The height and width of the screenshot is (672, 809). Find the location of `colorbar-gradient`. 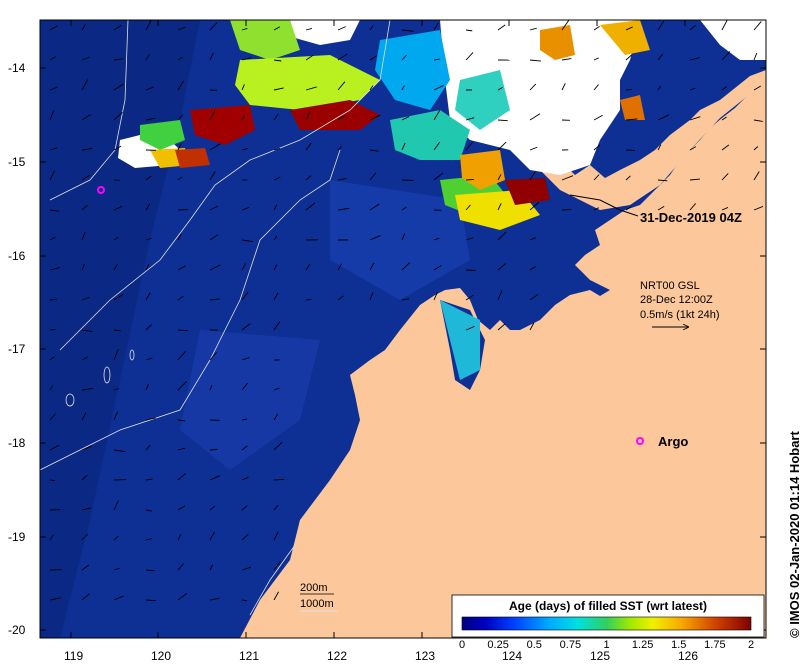

colorbar-gradient is located at coordinates (606, 623).